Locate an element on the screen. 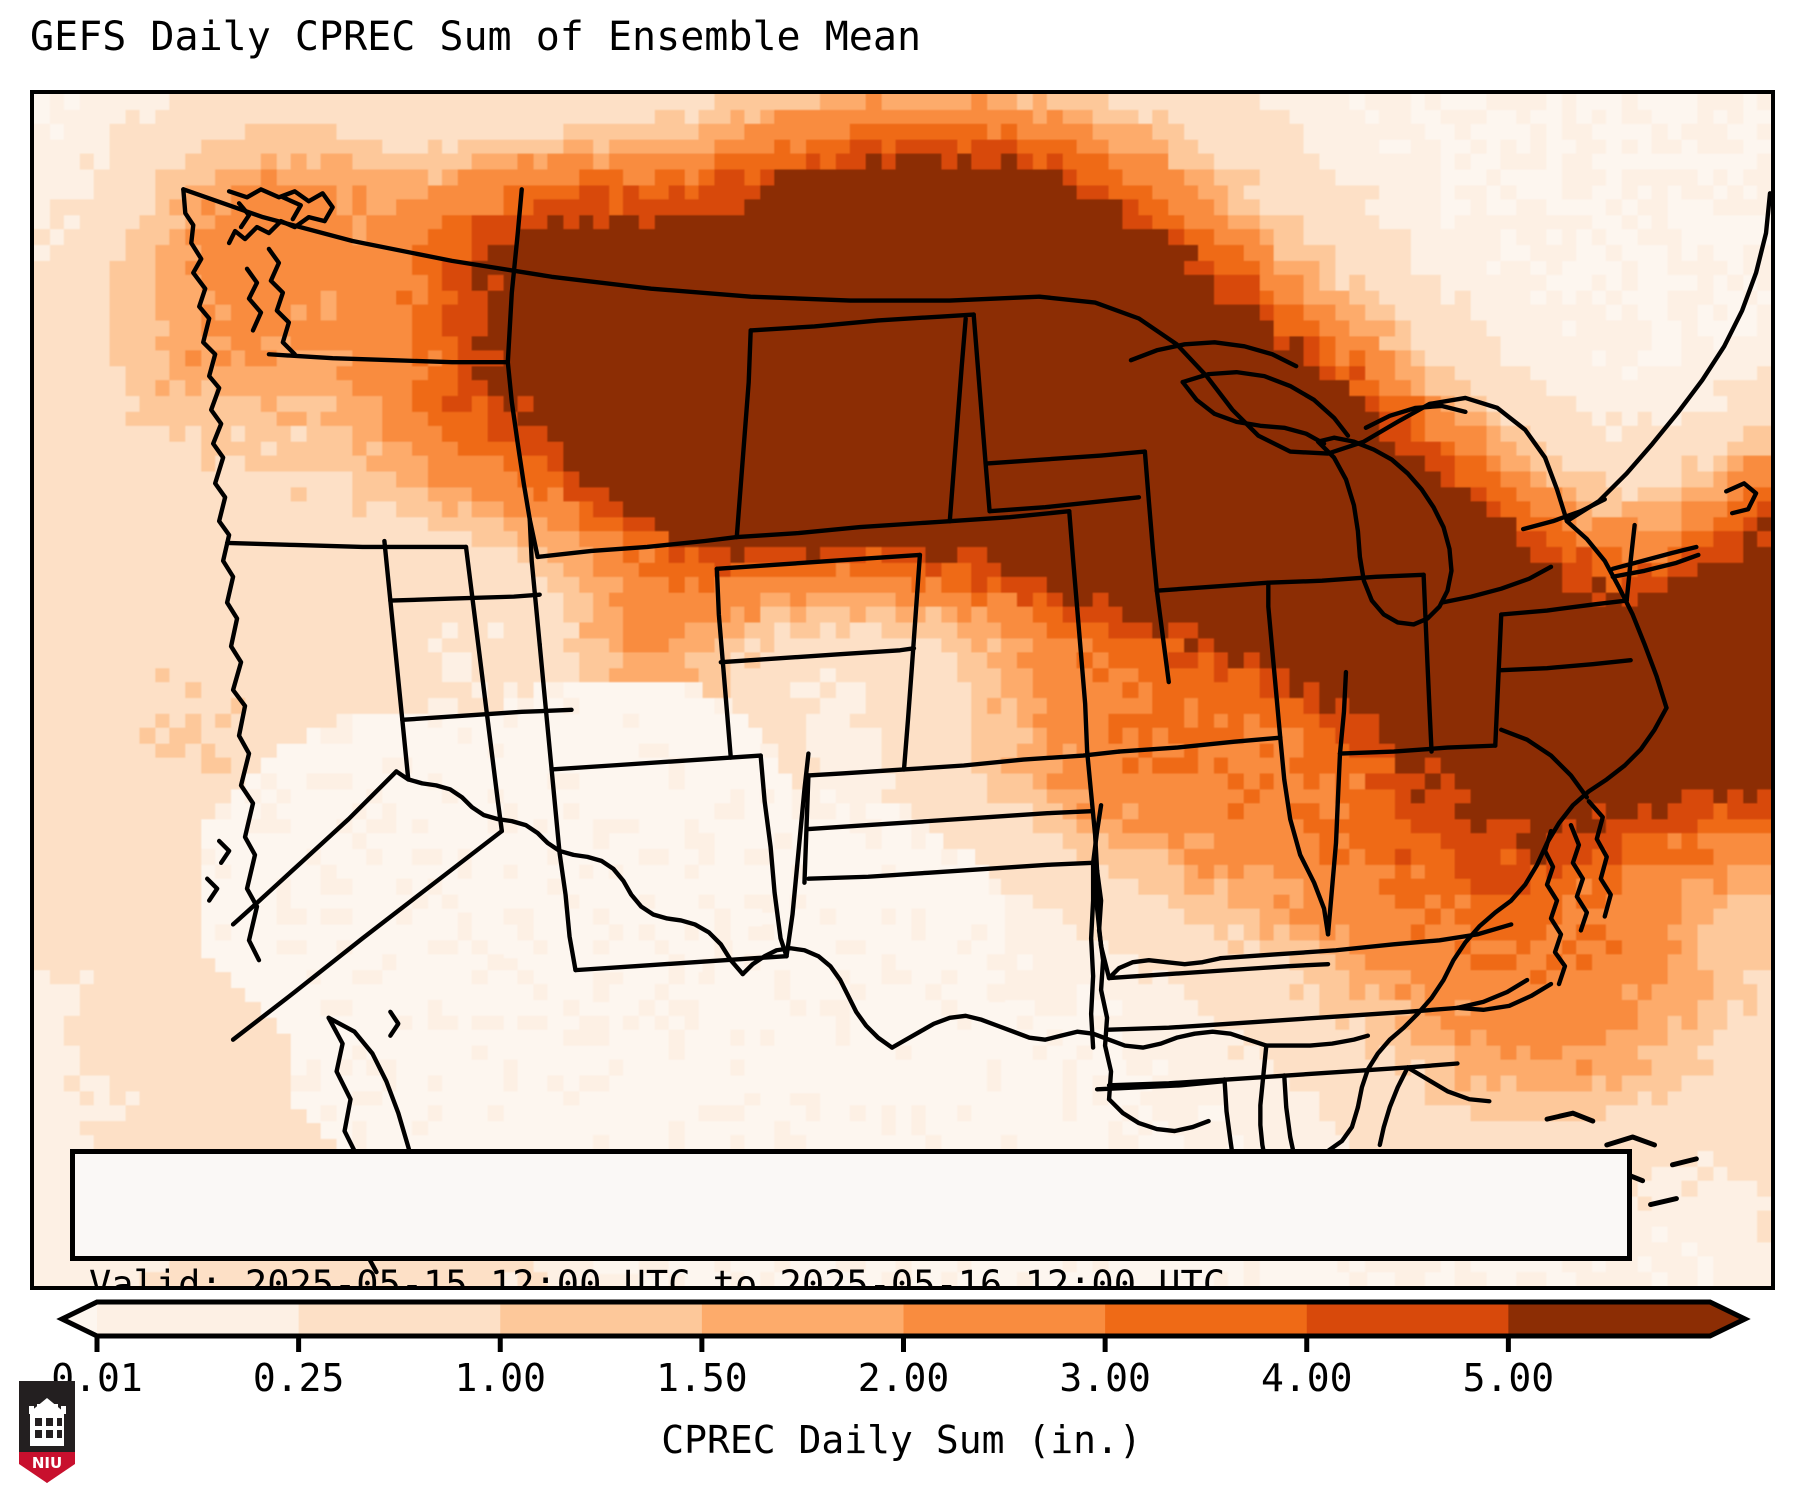 The height and width of the screenshot is (1500, 1803). niu-red-band is located at coordinates (47, 1467).